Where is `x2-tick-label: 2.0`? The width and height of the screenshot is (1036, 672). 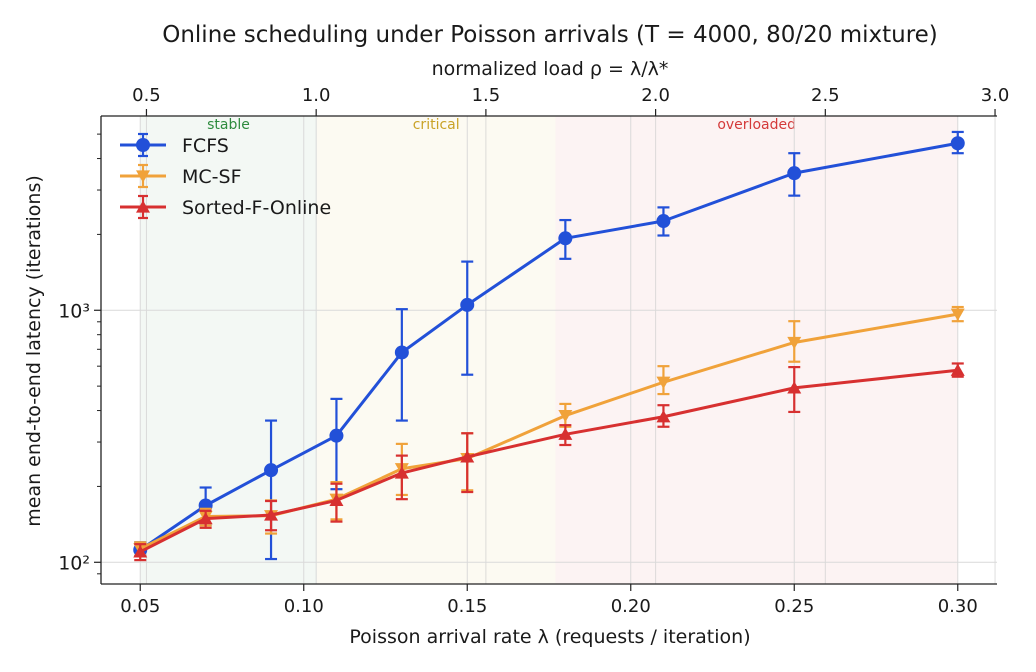
x2-tick-label: 2.0 is located at coordinates (655, 95).